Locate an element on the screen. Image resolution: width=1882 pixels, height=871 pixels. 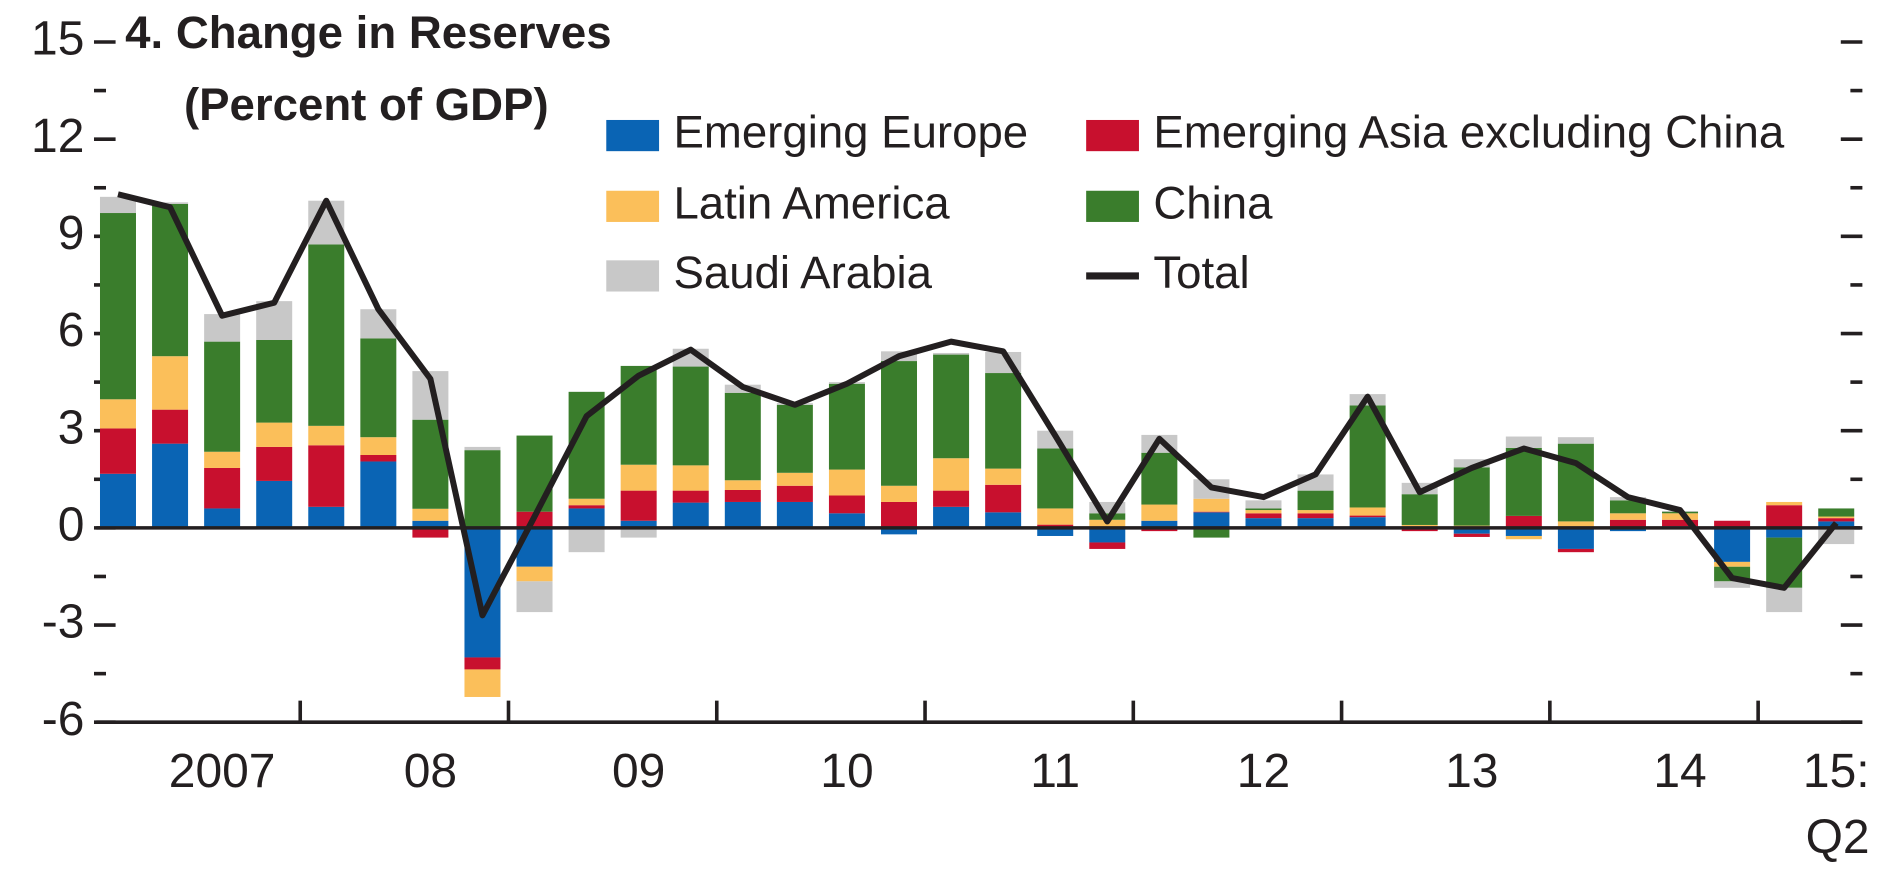
y-tick-label: 12 is located at coordinates (57, 136).